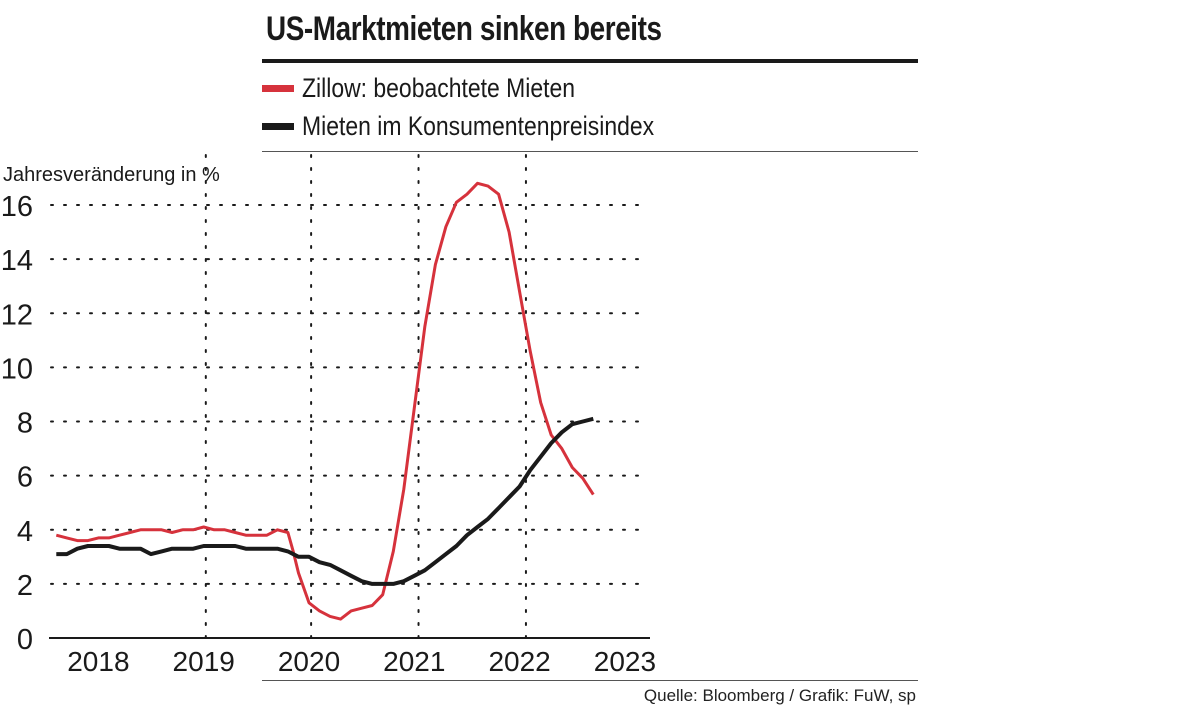  What do you see at coordinates (325, 501) in the screenshot?
I see `series-line-cpi` at bounding box center [325, 501].